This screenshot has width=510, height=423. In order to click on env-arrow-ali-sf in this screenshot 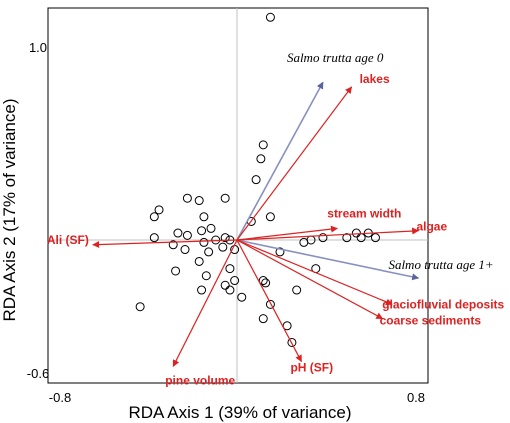, I will do `click(165, 244)`.